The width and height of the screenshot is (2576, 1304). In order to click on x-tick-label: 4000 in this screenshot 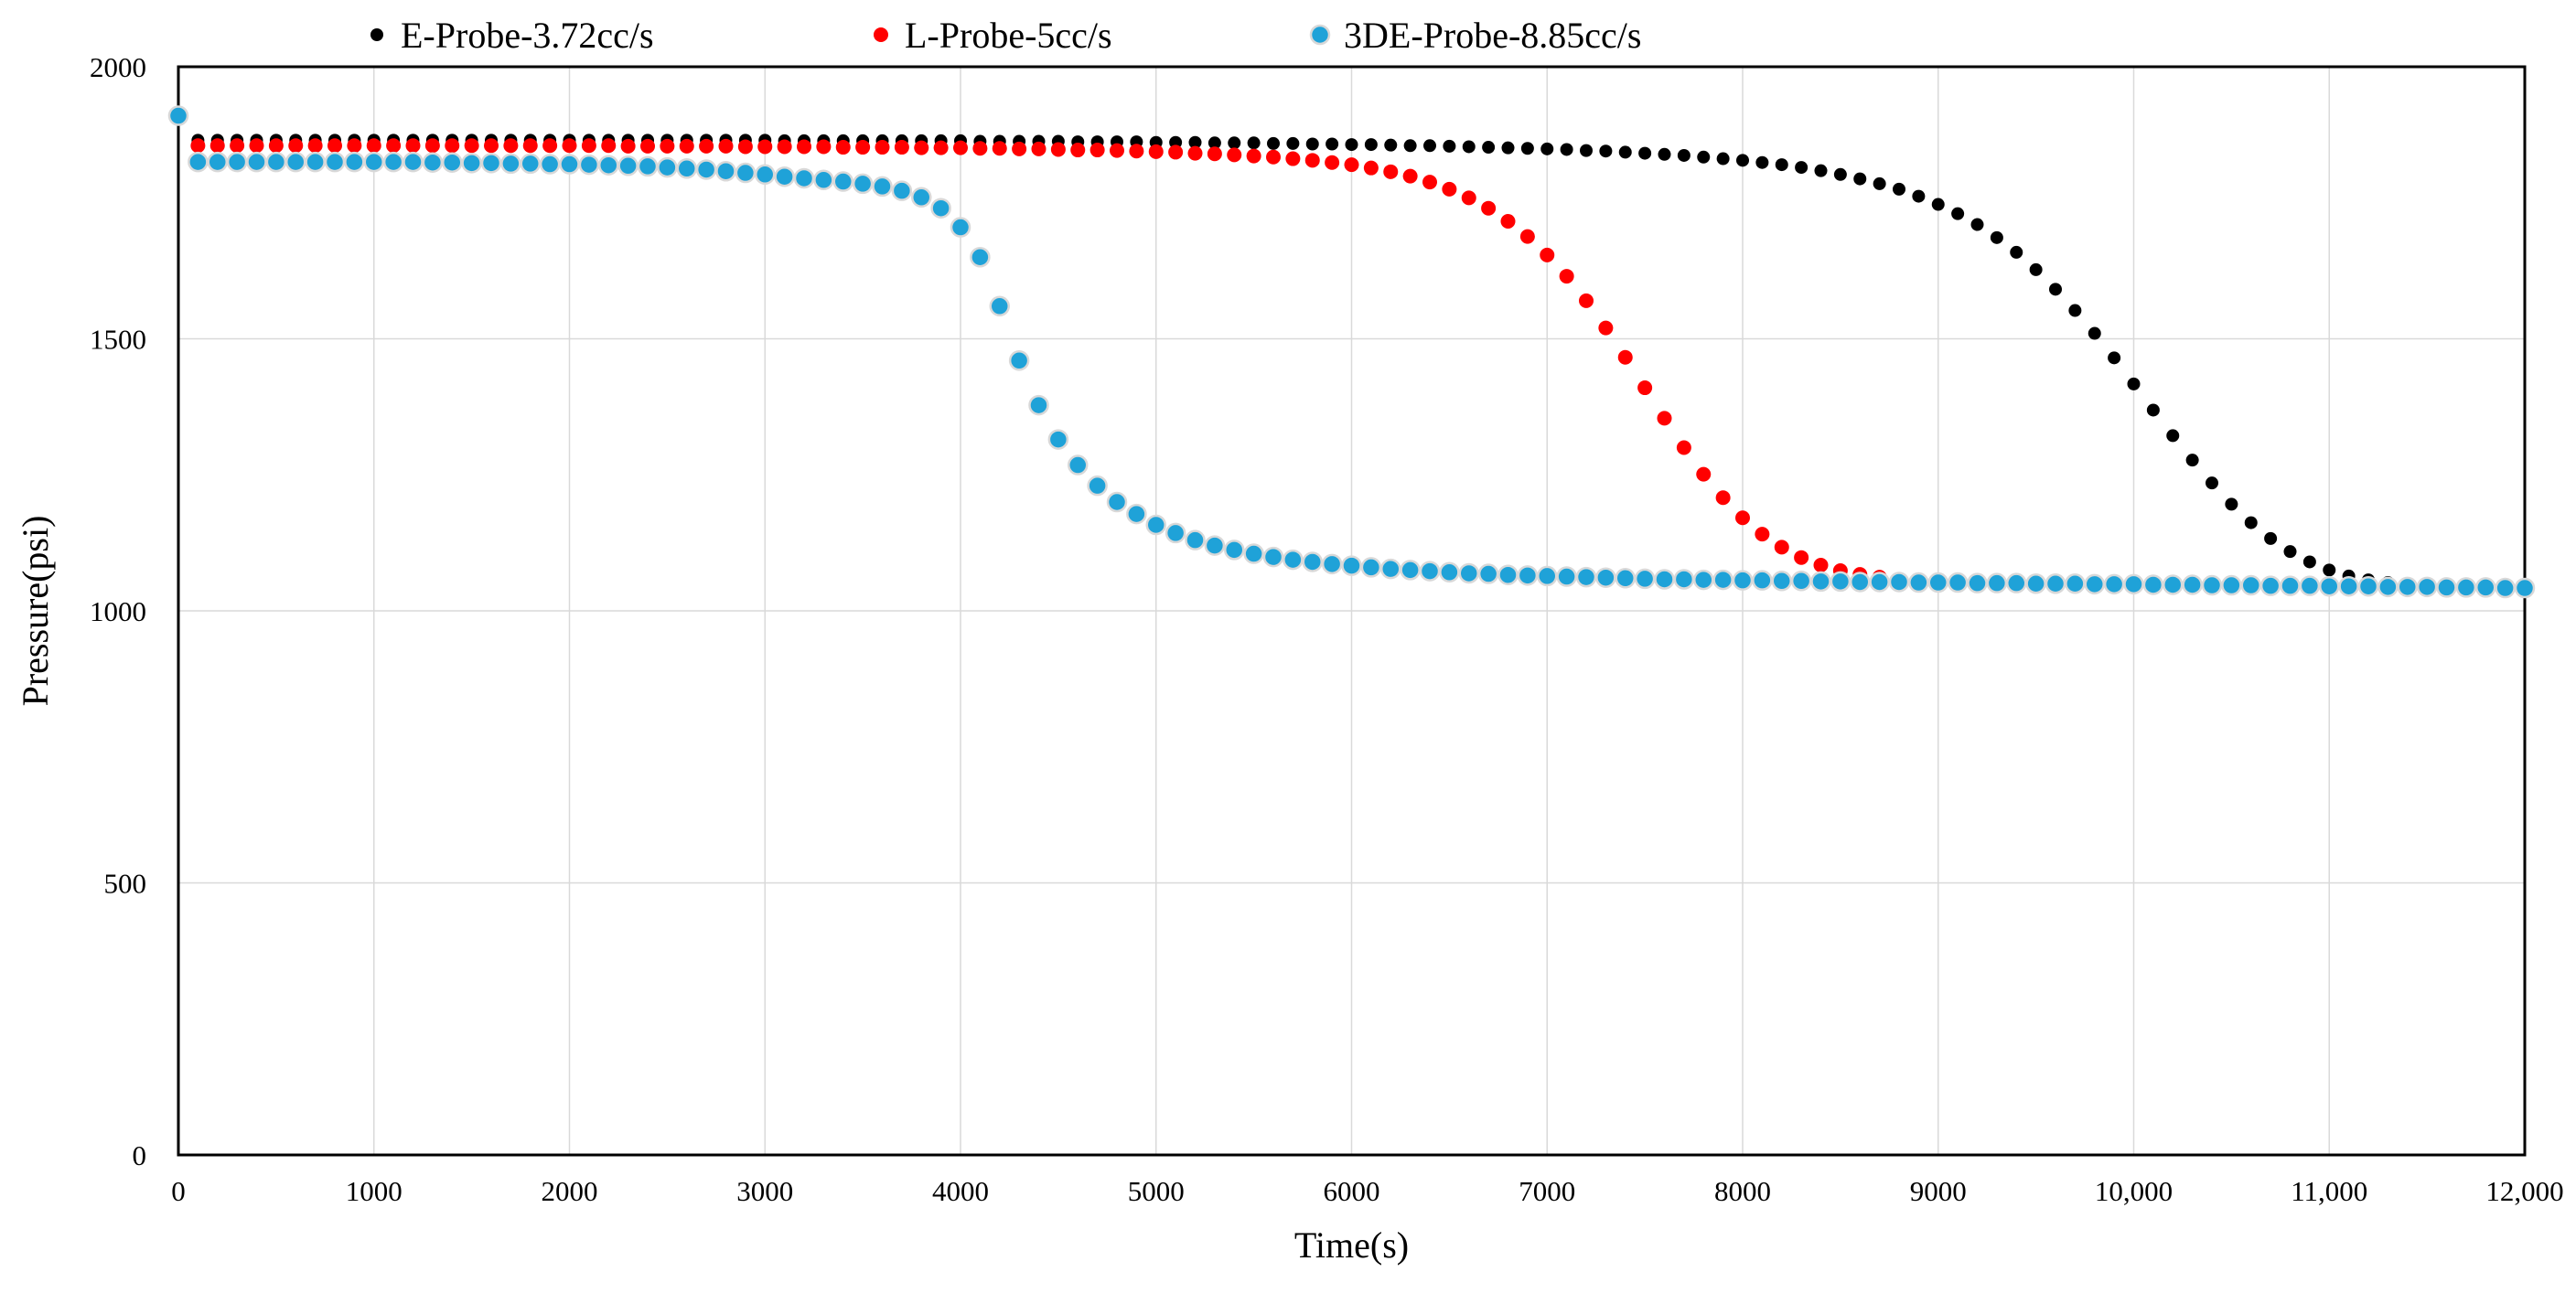, I will do `click(961, 1191)`.